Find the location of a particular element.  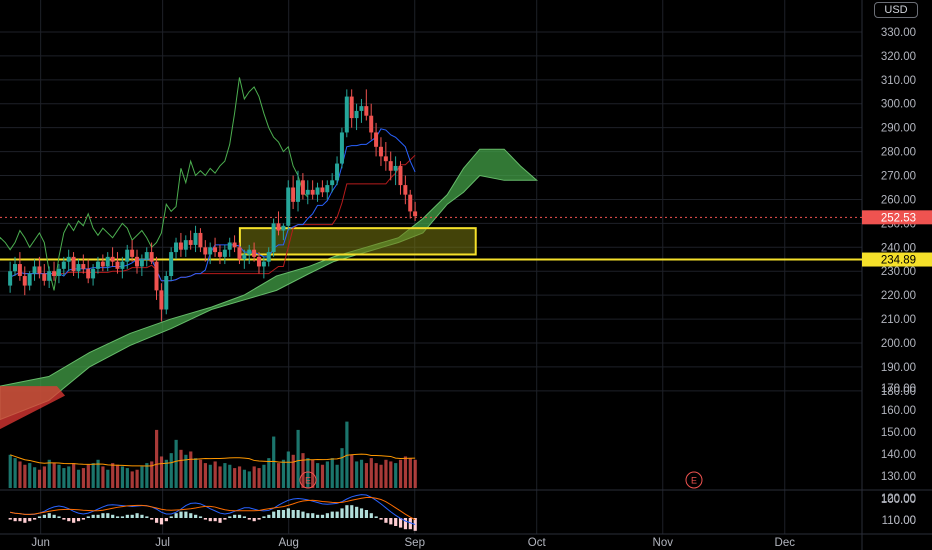

earnings-marker-label: E is located at coordinates (308, 481).